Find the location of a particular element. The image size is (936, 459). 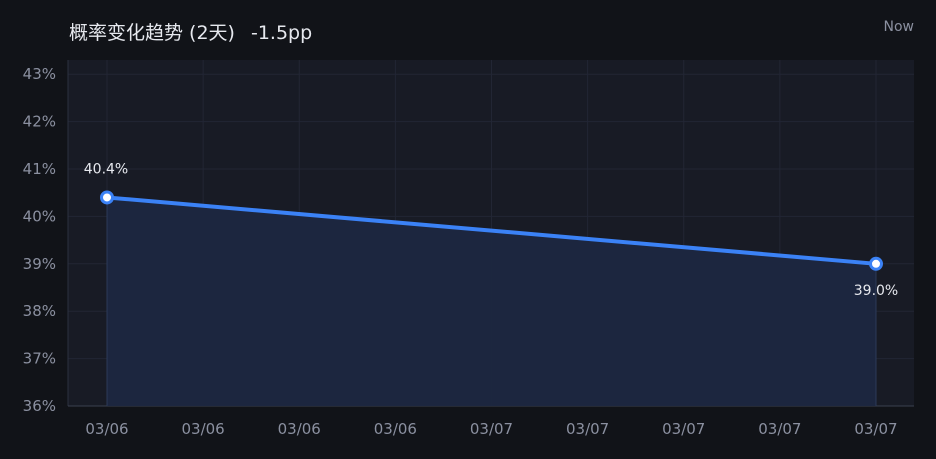

chart-title: 概率变化趋势 (2天) -1.5pp is located at coordinates (190, 31).